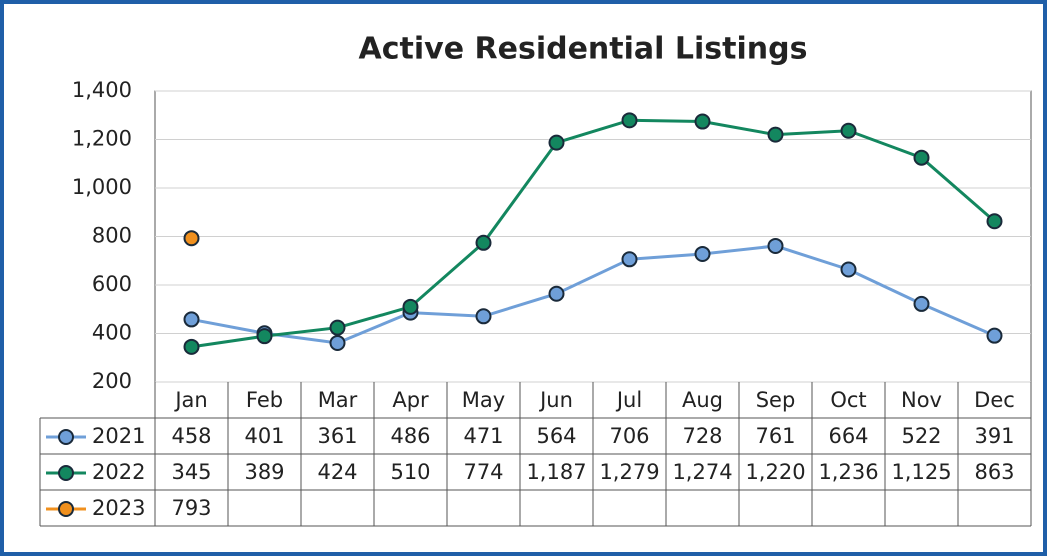 The height and width of the screenshot is (556, 1047). What do you see at coordinates (994, 400) in the screenshot?
I see `x-tick-label: Dec` at bounding box center [994, 400].